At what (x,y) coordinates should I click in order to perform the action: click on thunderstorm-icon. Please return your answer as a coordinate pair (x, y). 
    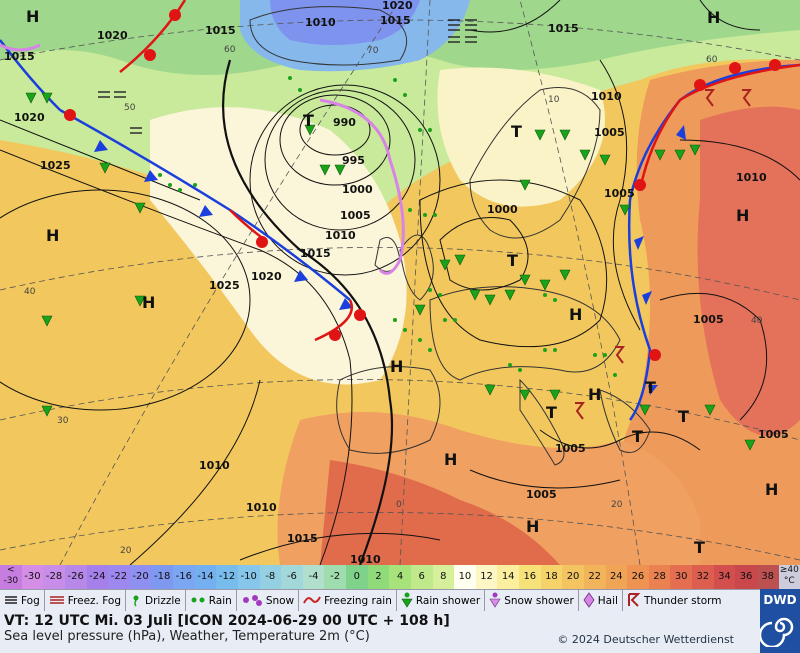
    Looking at the image, I should click on (634, 601).